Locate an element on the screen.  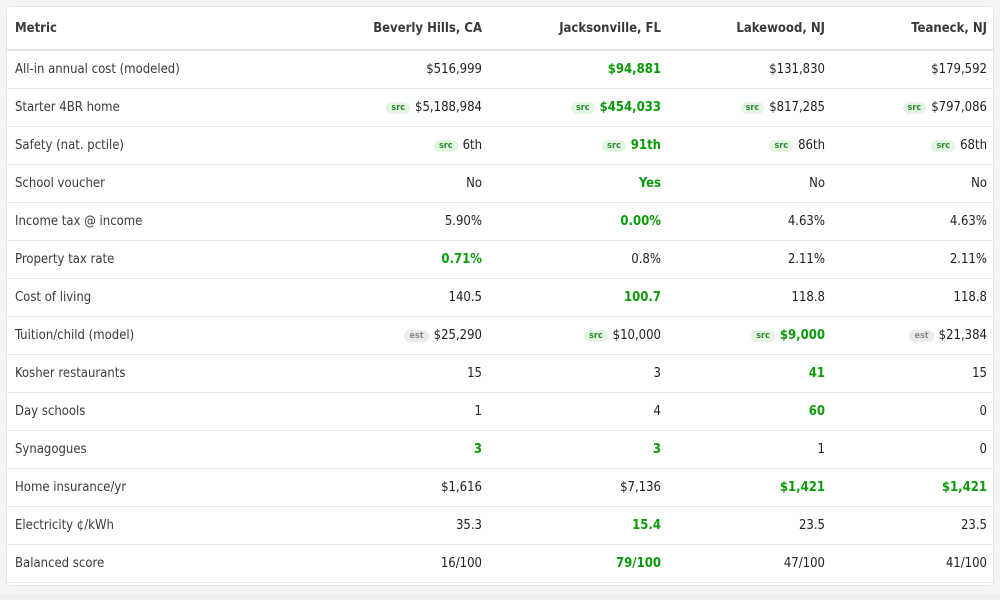
value-cell: 1 is located at coordinates (372, 411).